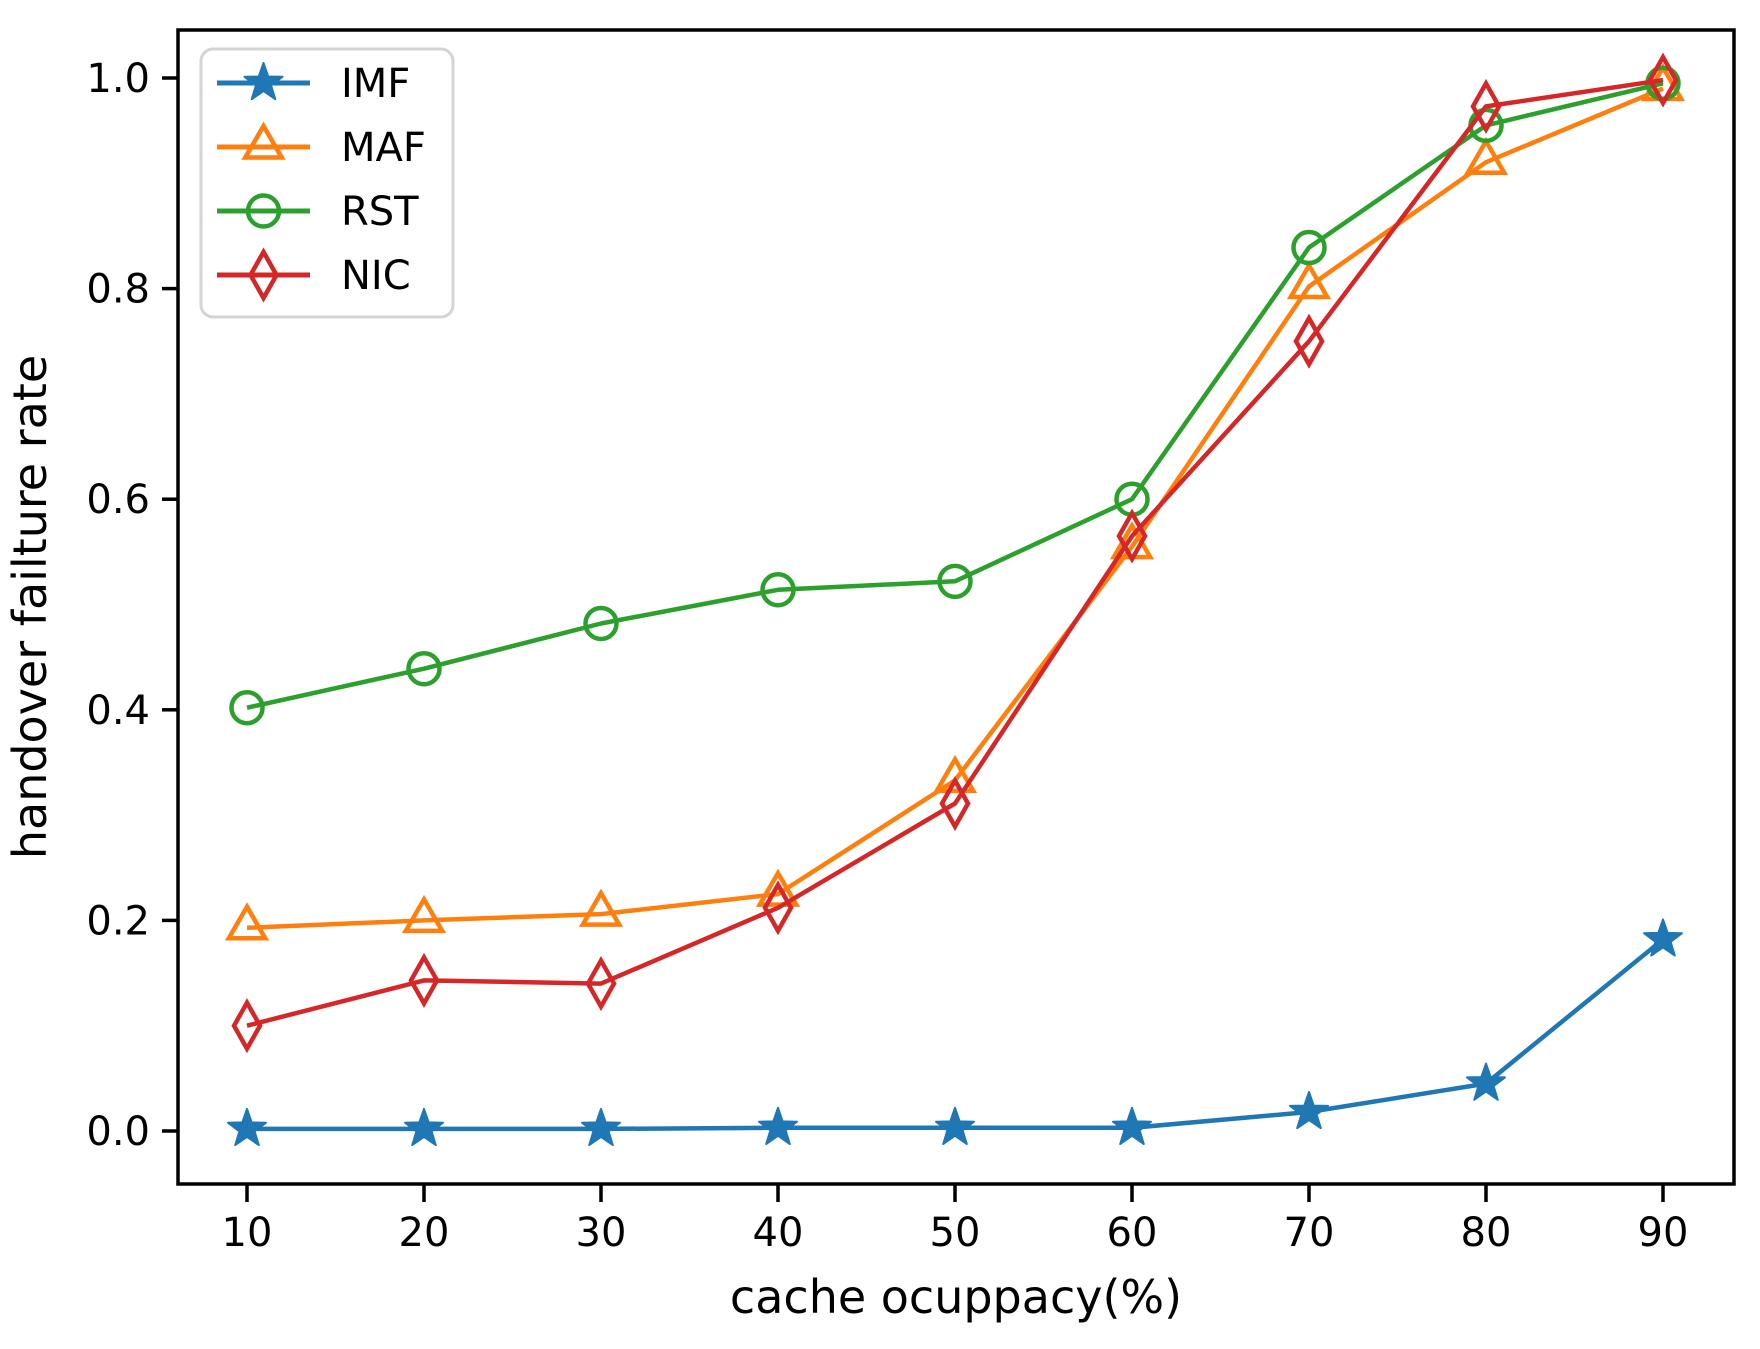 The height and width of the screenshot is (1349, 1760). I want to click on series-RST-marker-legend, so click(263, 211).